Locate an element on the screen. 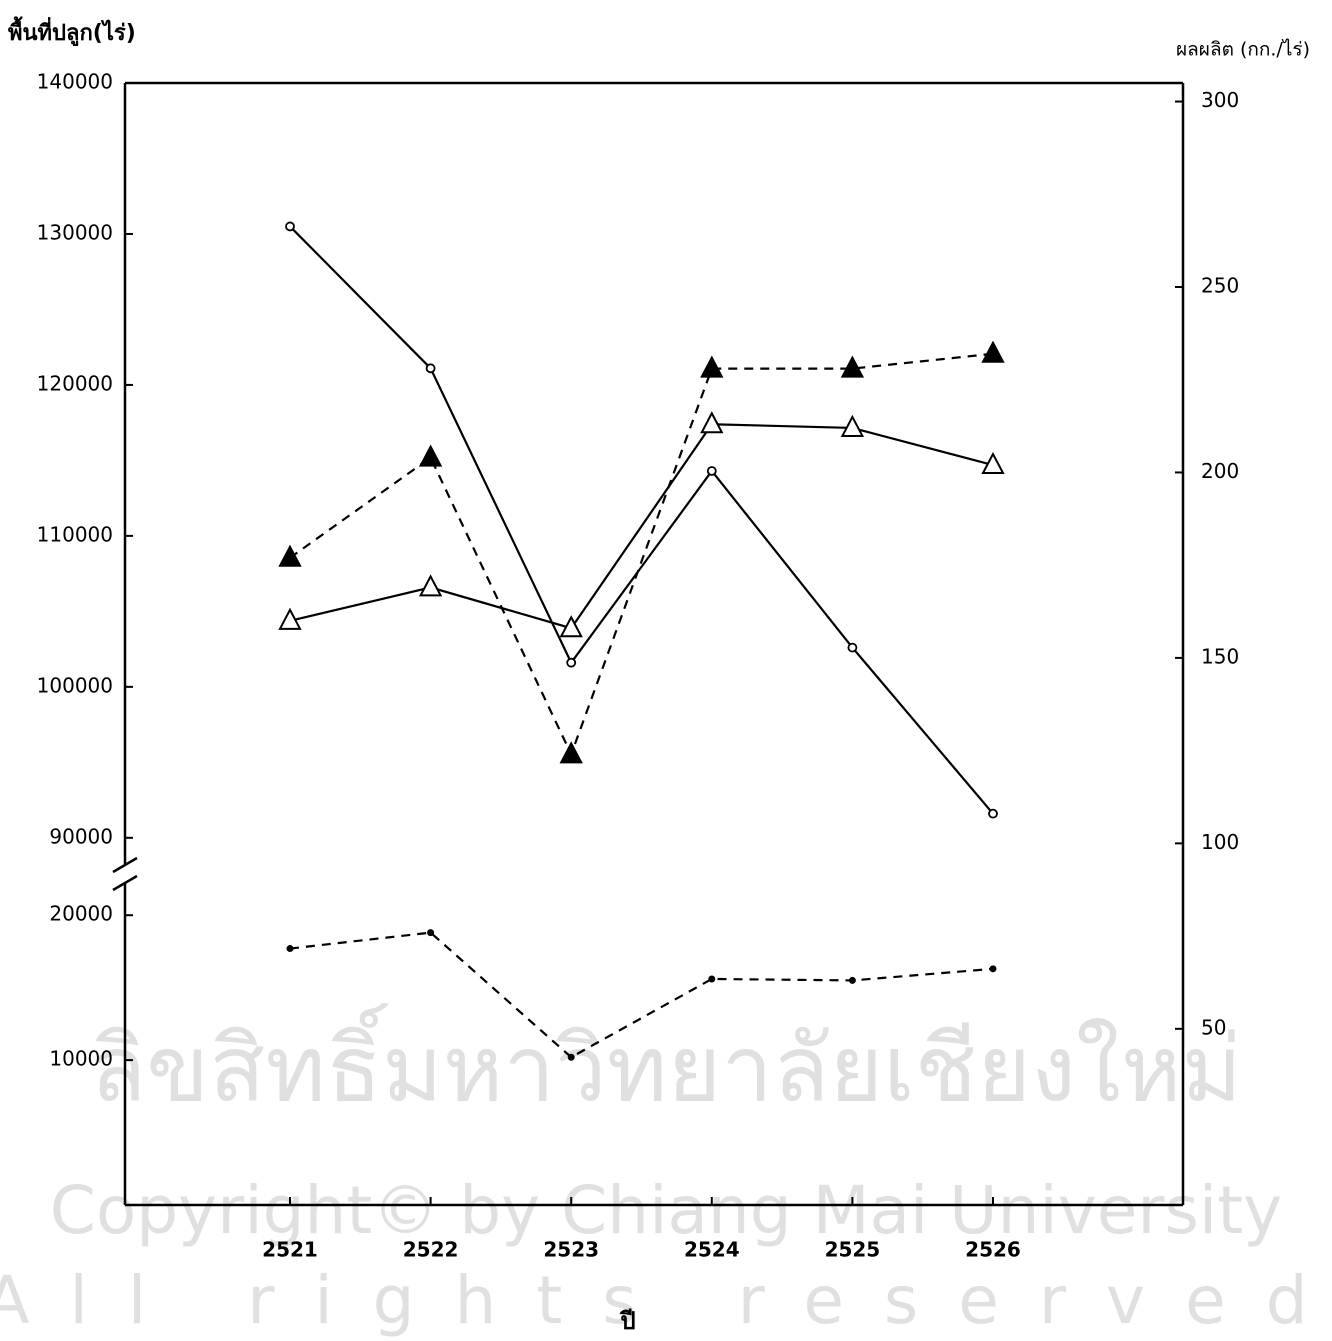 This screenshot has height=1341, width=1332. x-tick-label: 2523 is located at coordinates (571, 1250).